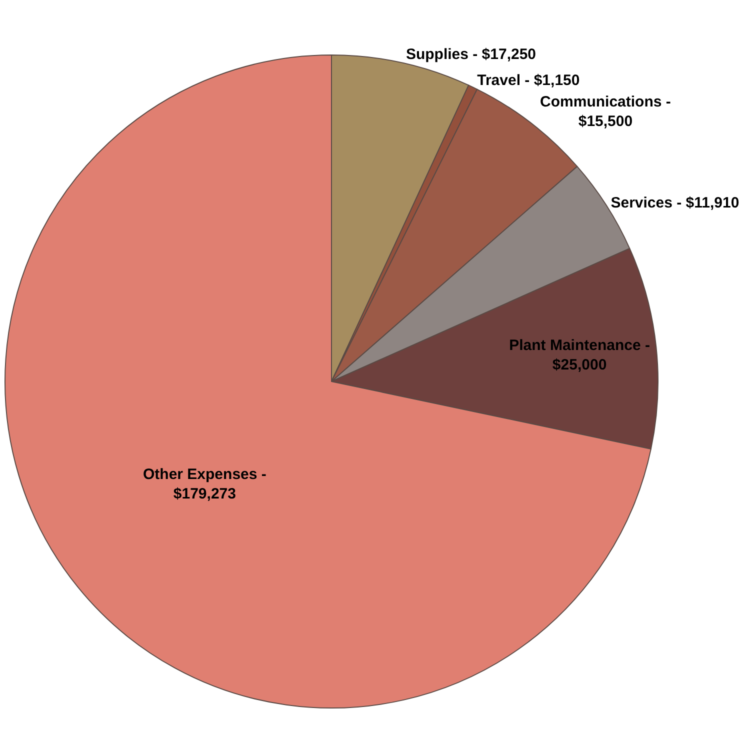 The image size is (744, 750). What do you see at coordinates (605, 111) in the screenshot?
I see `slice-label: Communications - $15,500` at bounding box center [605, 111].